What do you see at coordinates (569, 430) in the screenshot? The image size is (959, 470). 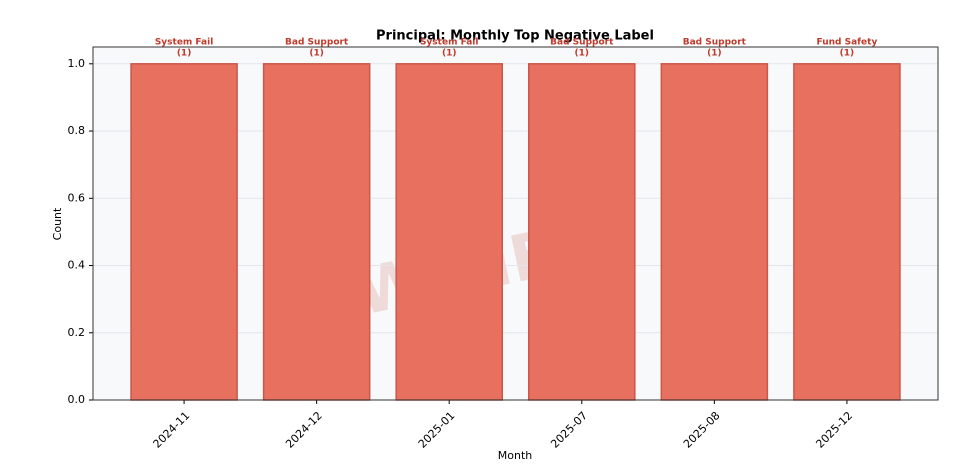 I see `x-tick-label: 2025-07` at bounding box center [569, 430].